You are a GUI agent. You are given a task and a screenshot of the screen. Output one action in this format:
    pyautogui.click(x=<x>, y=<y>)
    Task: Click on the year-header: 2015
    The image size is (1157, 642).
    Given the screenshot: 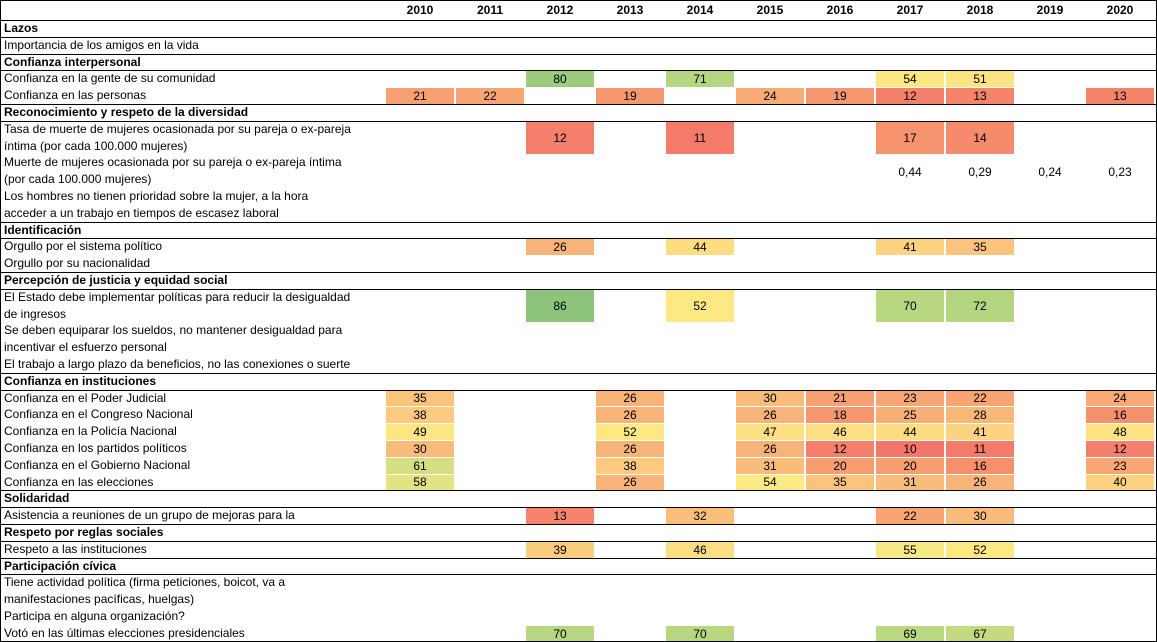 What is the action you would take?
    pyautogui.click(x=770, y=10)
    